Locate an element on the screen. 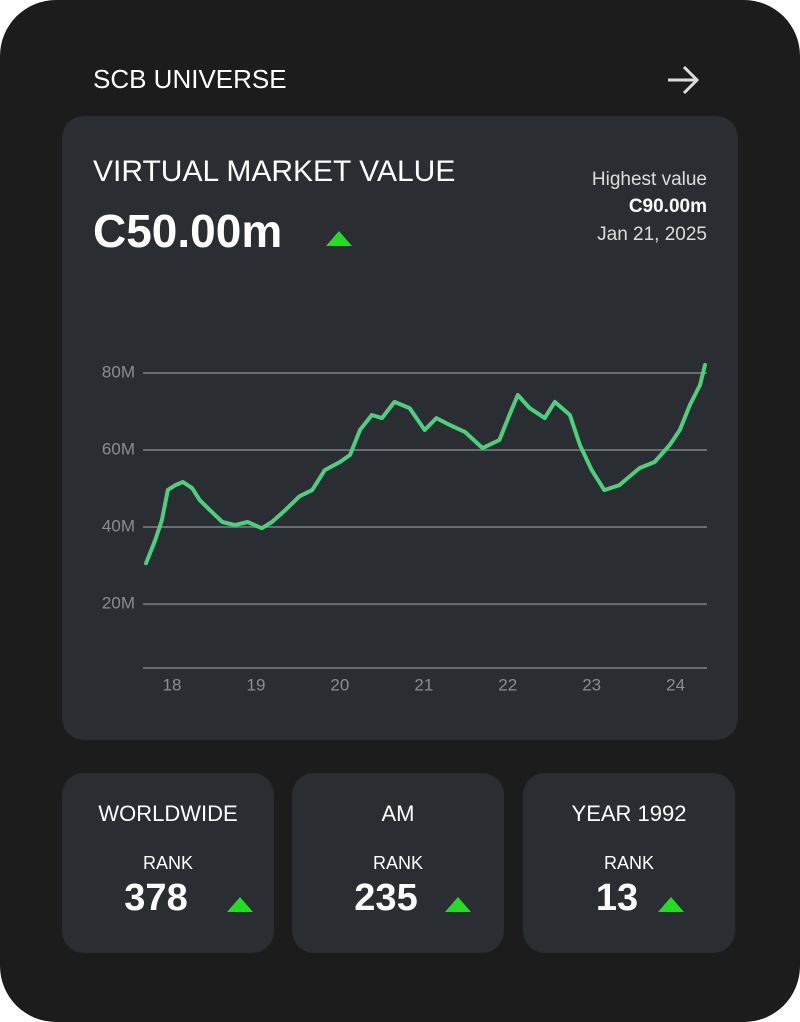 This screenshot has height=1022, width=800. card-title: VIRTUAL MARKET VALUE is located at coordinates (274, 171).